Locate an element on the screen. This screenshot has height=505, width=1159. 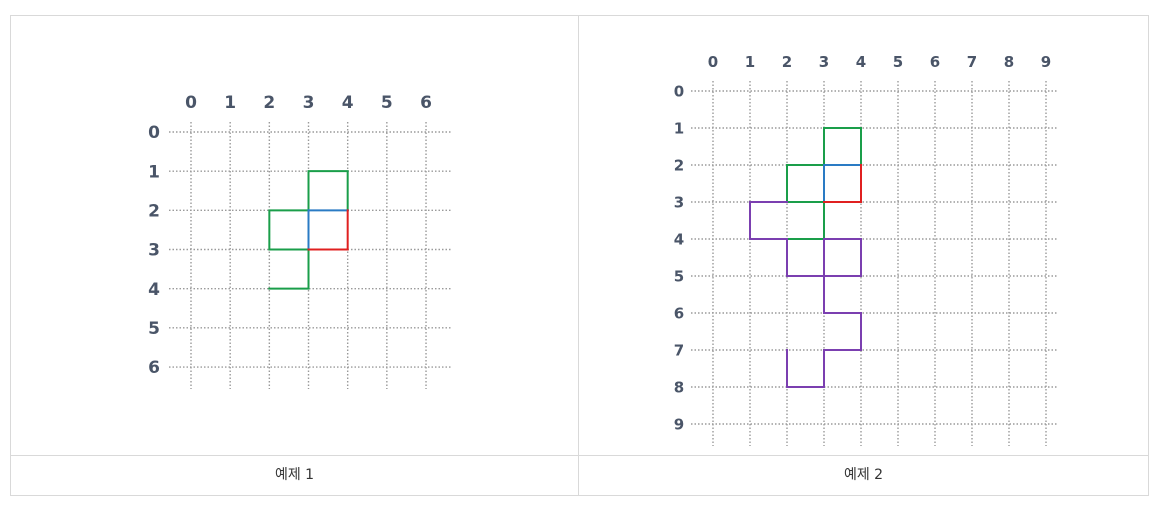
caption-divider is located at coordinates (579, 455).